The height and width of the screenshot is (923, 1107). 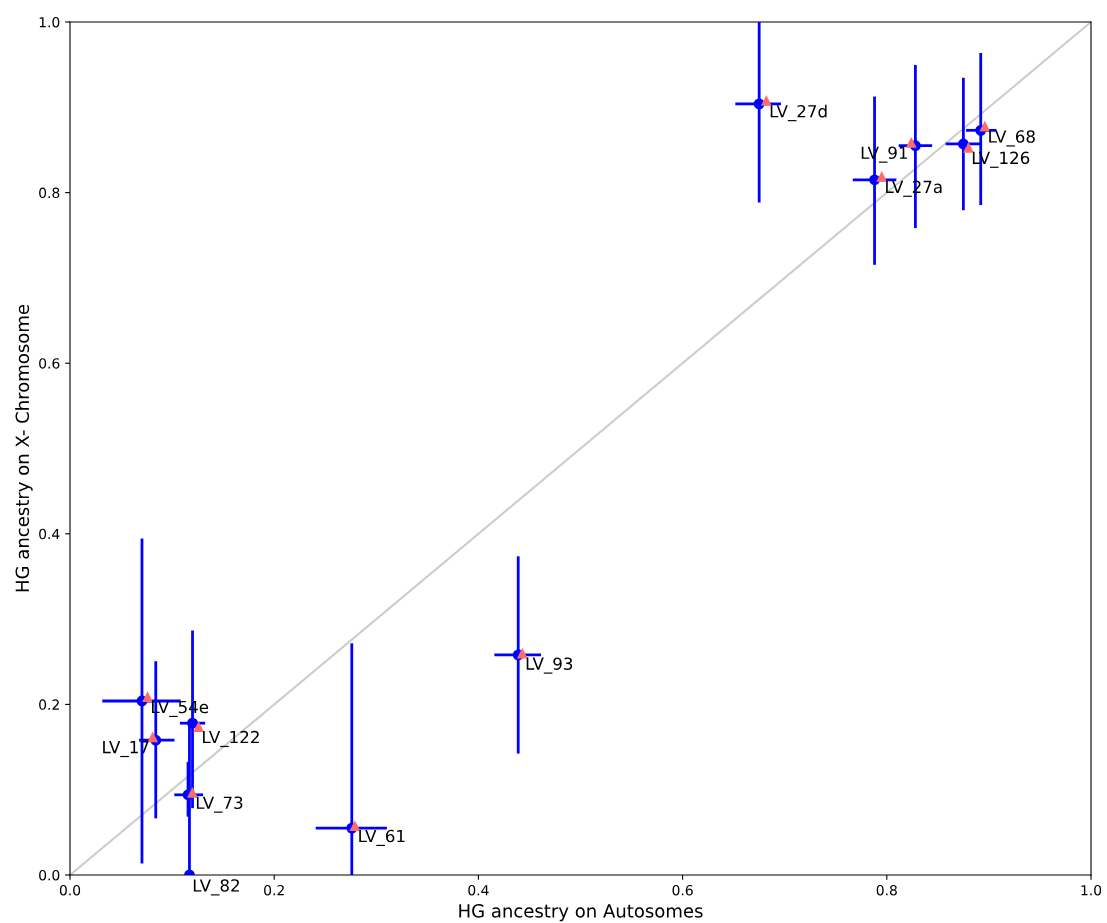 What do you see at coordinates (49, 22) in the screenshot?
I see `y-tick-label: 1.0` at bounding box center [49, 22].